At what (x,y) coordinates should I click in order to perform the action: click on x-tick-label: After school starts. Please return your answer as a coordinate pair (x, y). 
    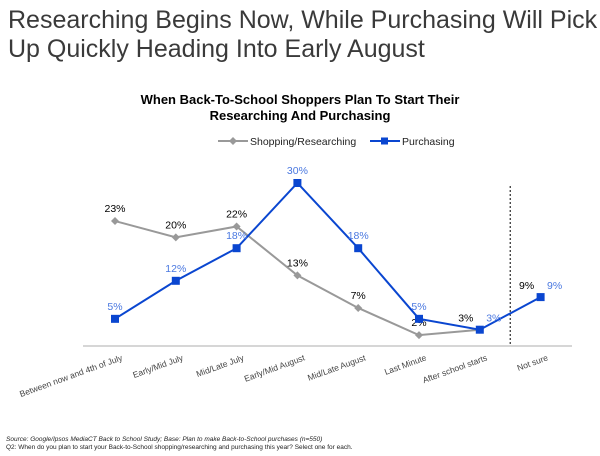
    Looking at the image, I should click on (454, 368).